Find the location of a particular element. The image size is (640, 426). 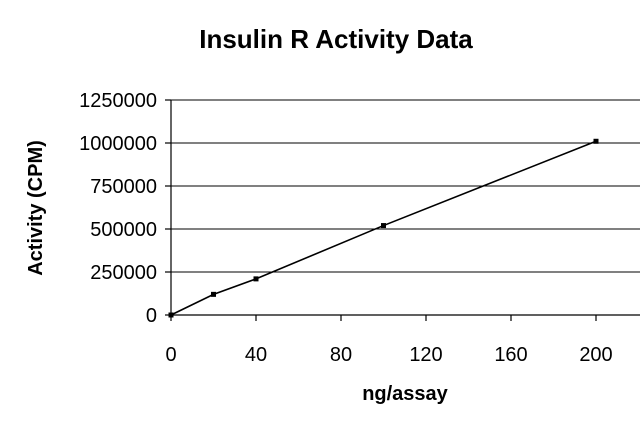

y-tick-label: 0 is located at coordinates (151, 316).